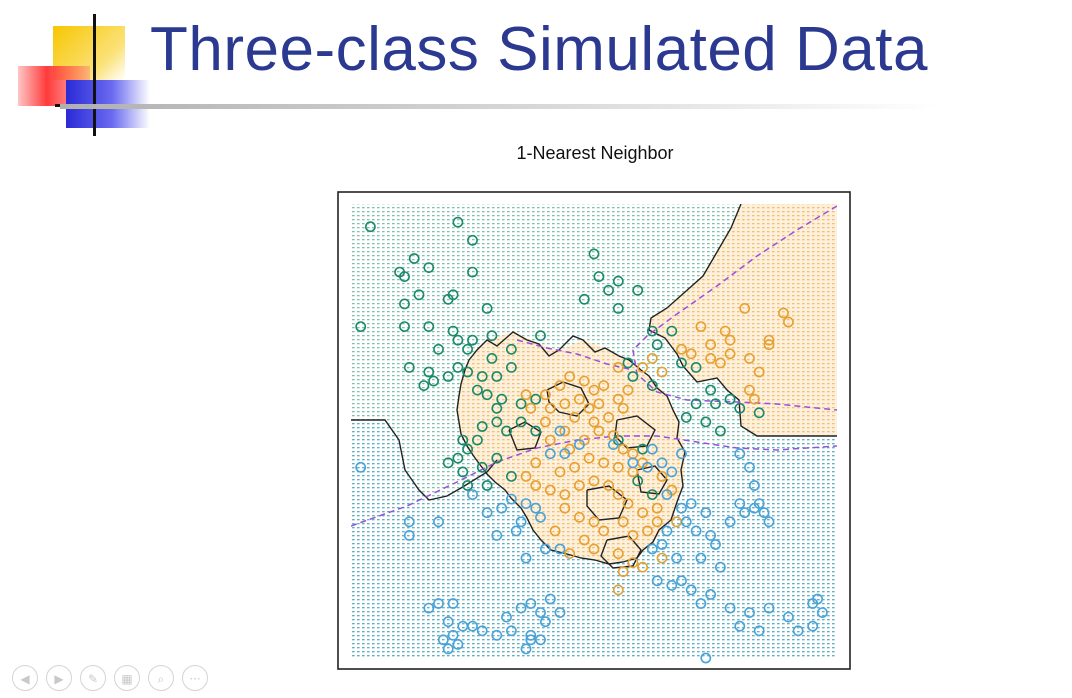  What do you see at coordinates (93, 678) in the screenshot?
I see `pen-button: ✎` at bounding box center [93, 678].